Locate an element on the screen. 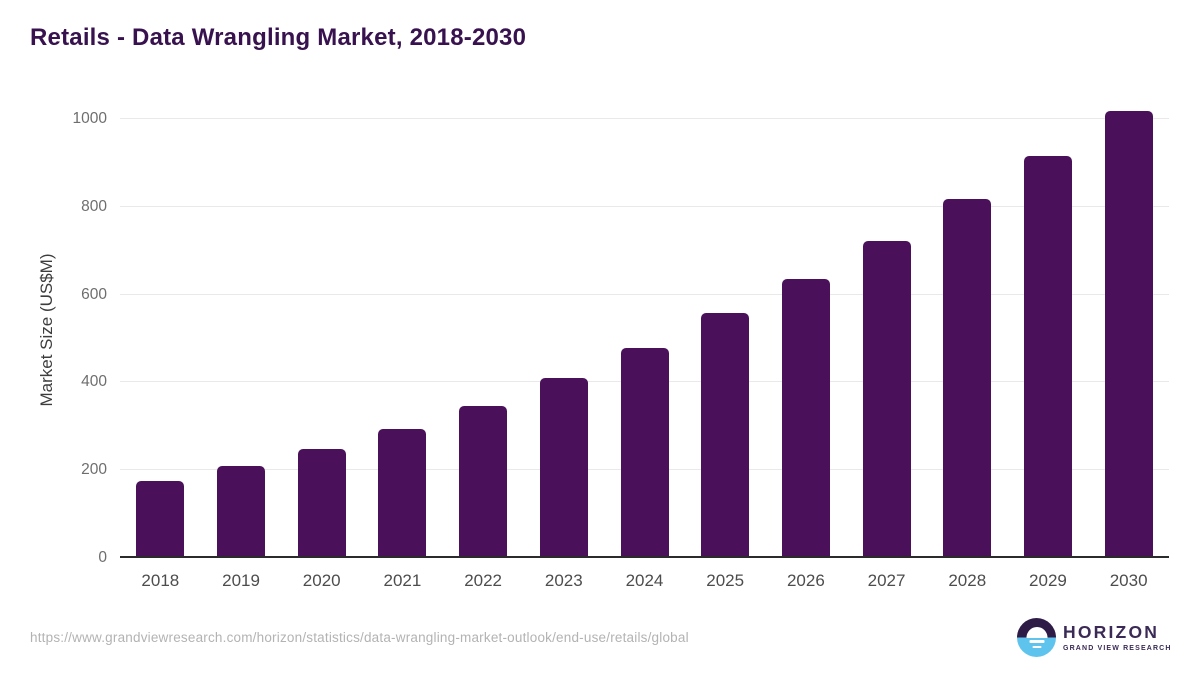 The width and height of the screenshot is (1200, 675). y-tick-label-400: 400 is located at coordinates (94, 382).